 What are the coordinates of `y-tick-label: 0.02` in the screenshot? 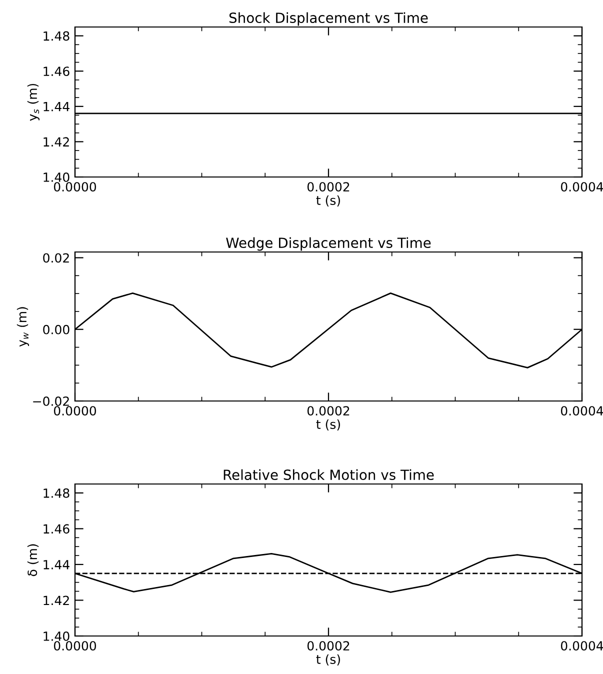 It's located at (56, 258).